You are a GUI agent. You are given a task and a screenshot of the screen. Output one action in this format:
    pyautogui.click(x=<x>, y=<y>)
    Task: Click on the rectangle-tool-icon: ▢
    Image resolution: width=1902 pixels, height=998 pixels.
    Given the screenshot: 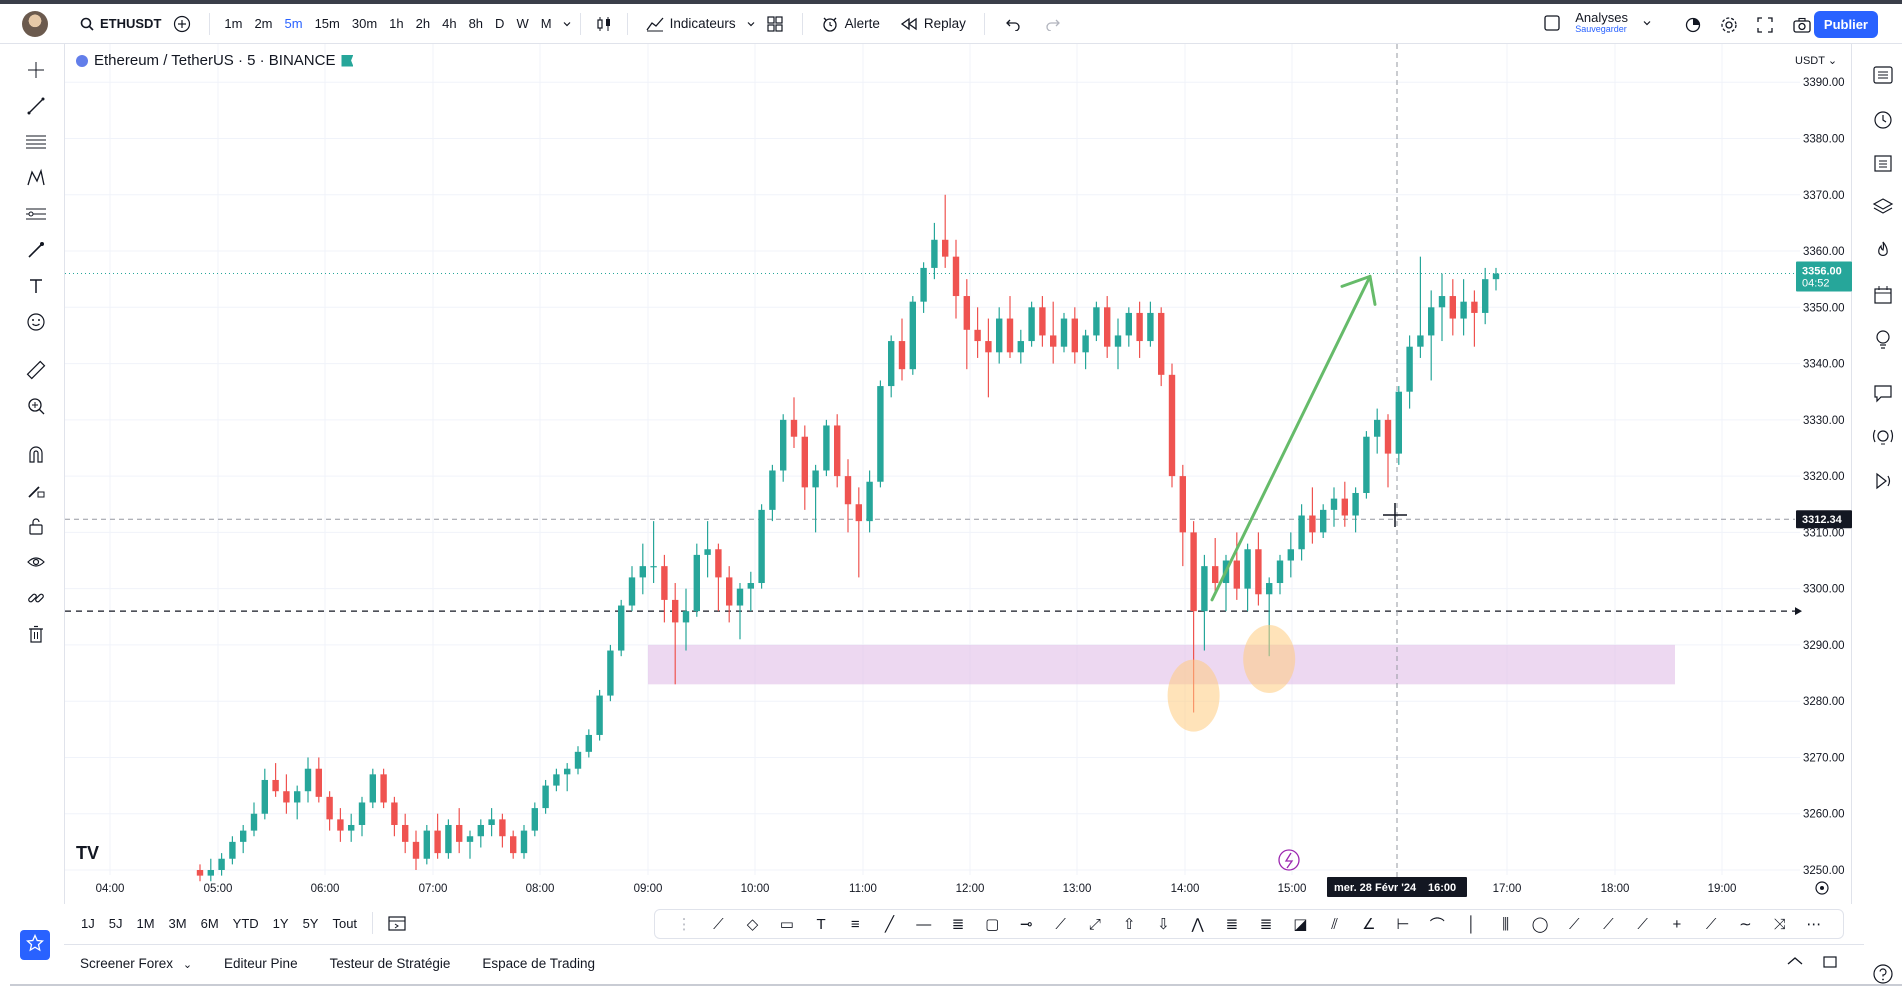 What is the action you would take?
    pyautogui.click(x=992, y=924)
    